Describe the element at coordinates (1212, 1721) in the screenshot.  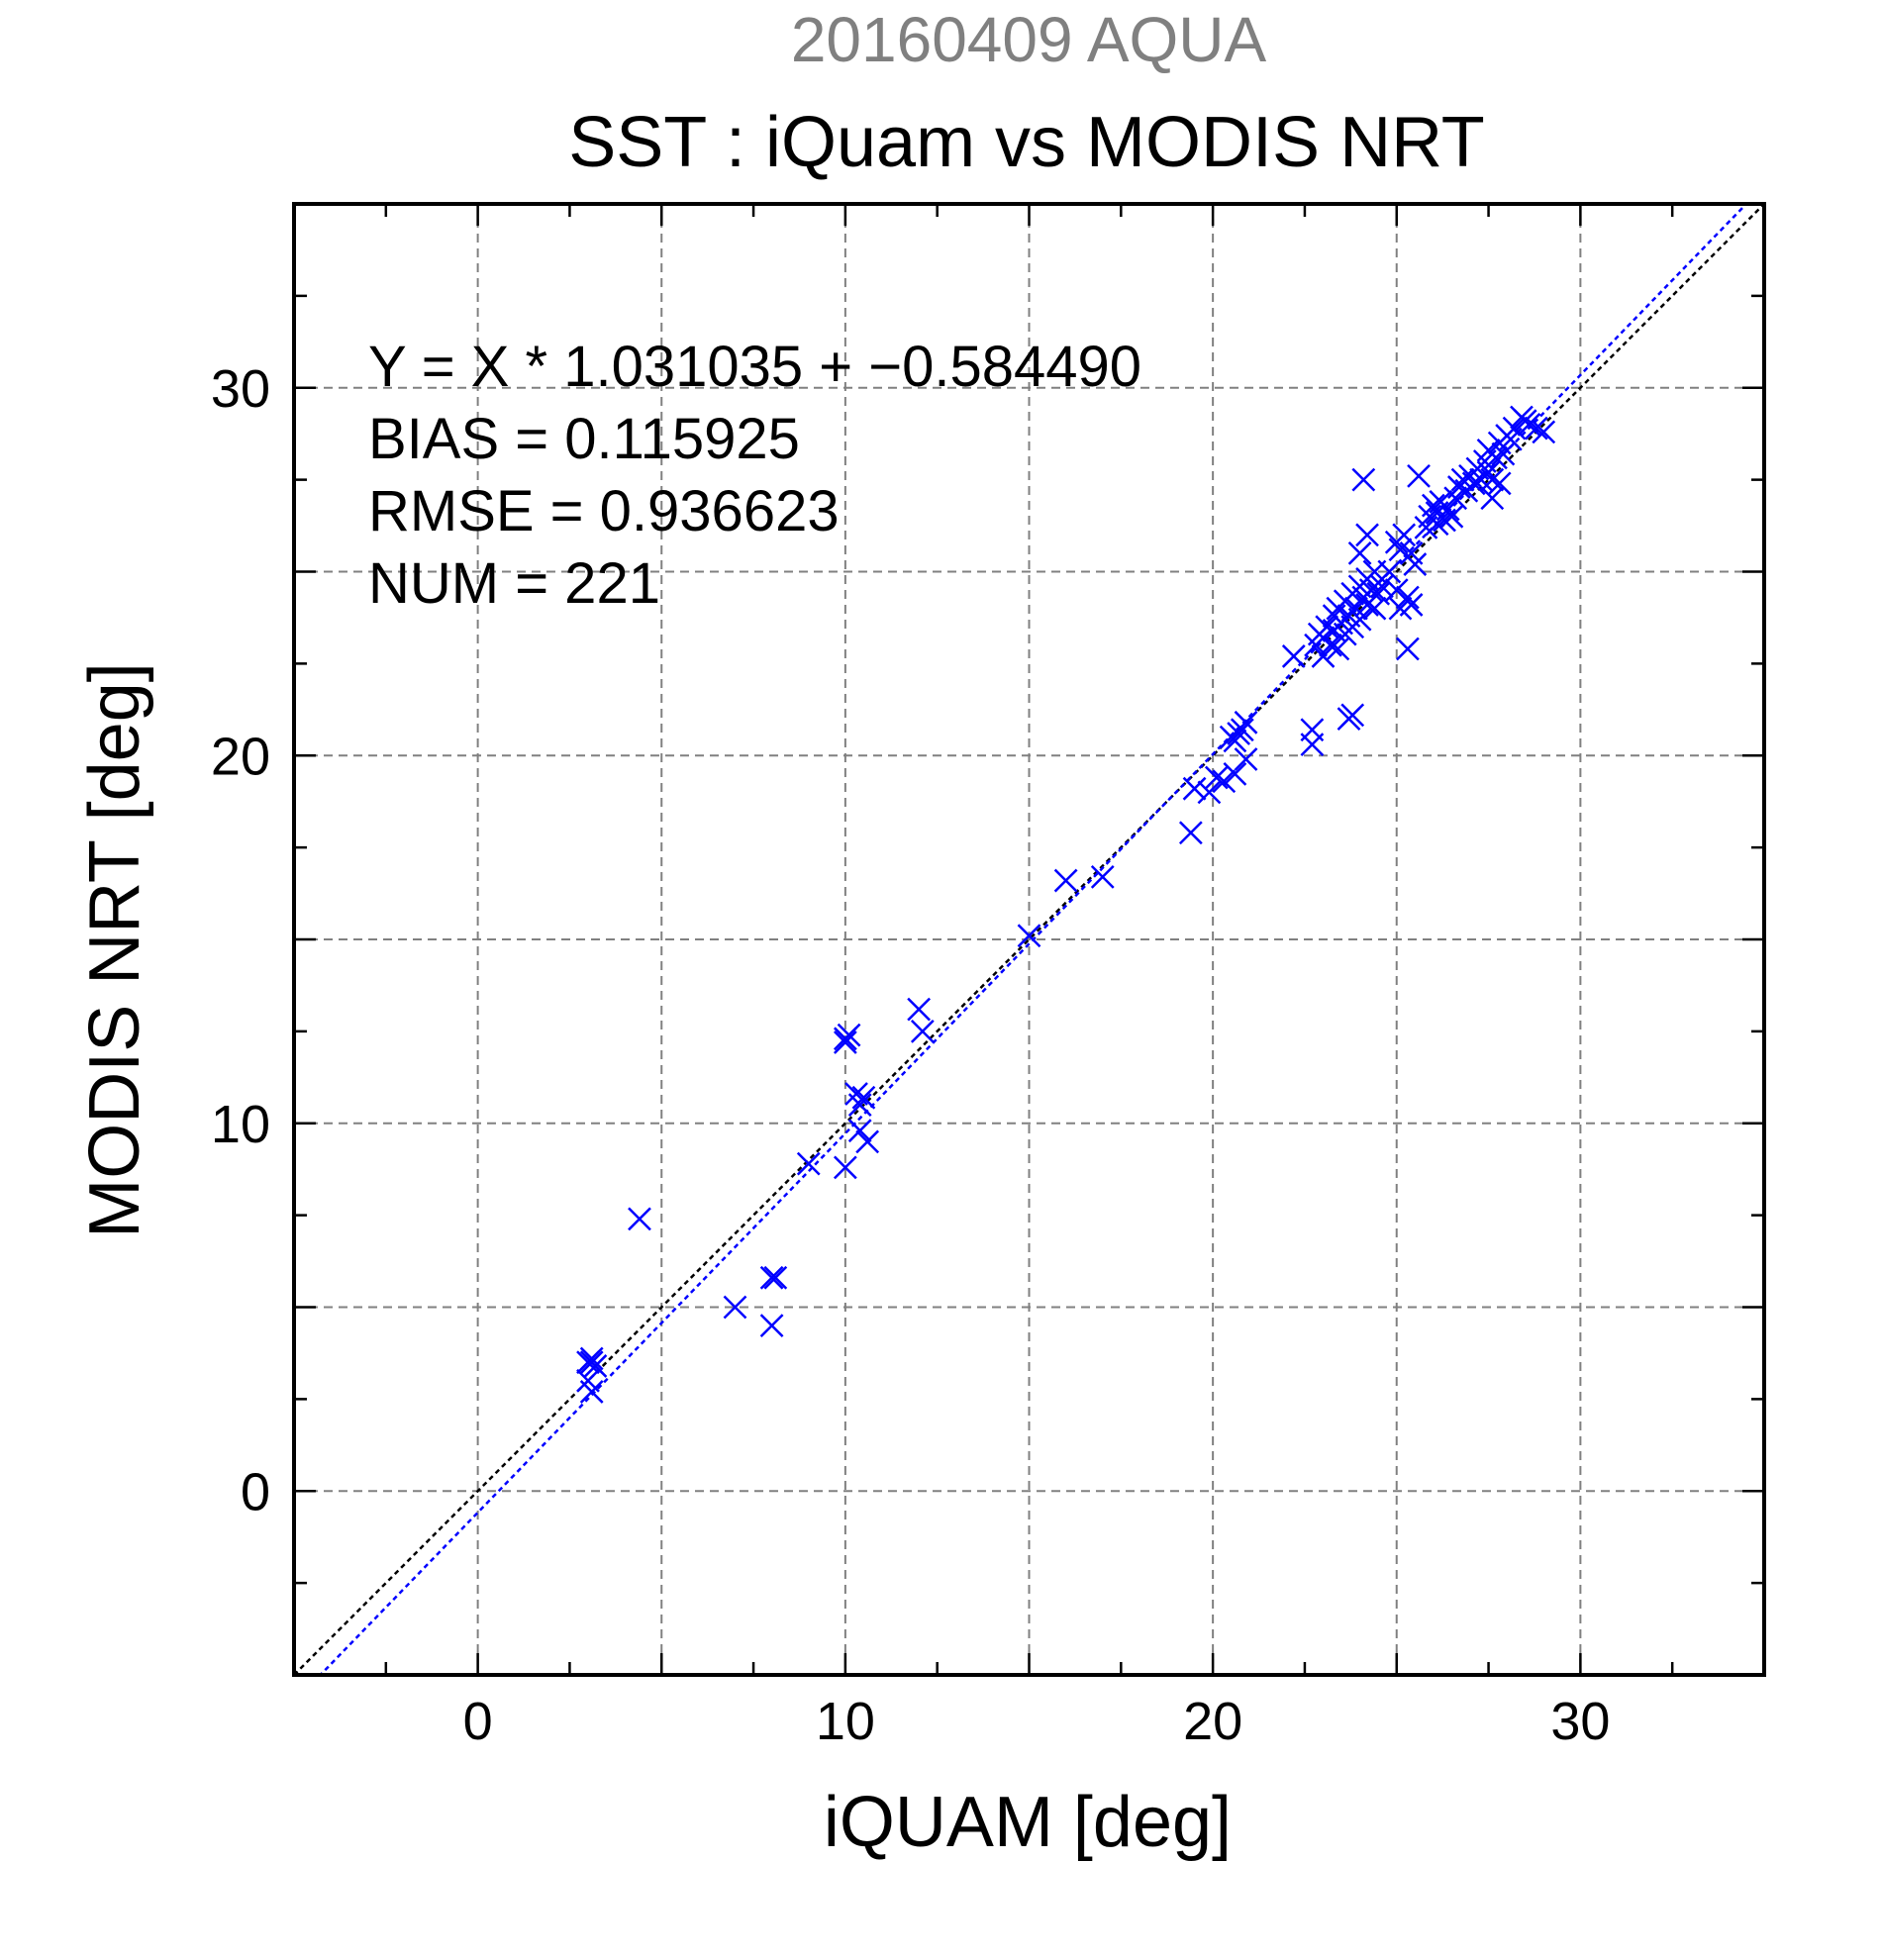
I see `x-tick-label: 20` at that location.